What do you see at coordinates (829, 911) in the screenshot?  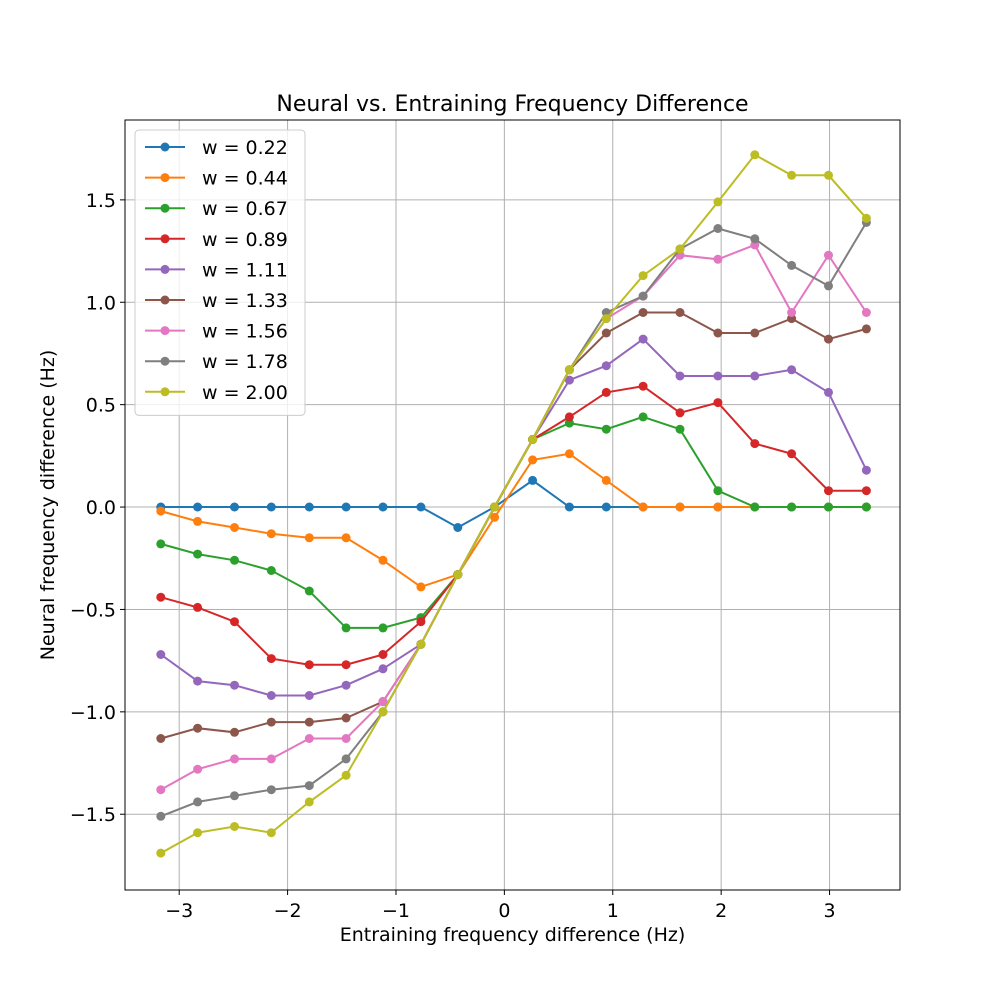 I see `x-tick-label: 3` at bounding box center [829, 911].